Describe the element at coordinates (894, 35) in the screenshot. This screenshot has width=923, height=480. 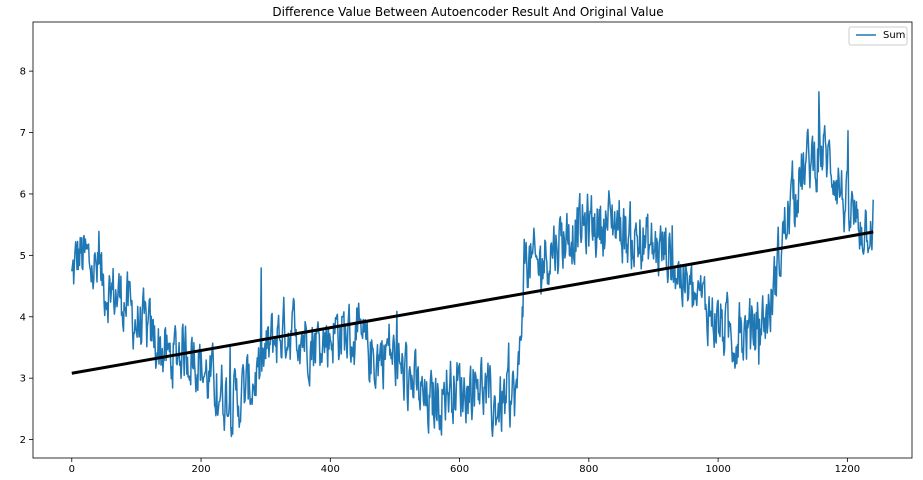
I see `legend-label-sum: Sum` at that location.